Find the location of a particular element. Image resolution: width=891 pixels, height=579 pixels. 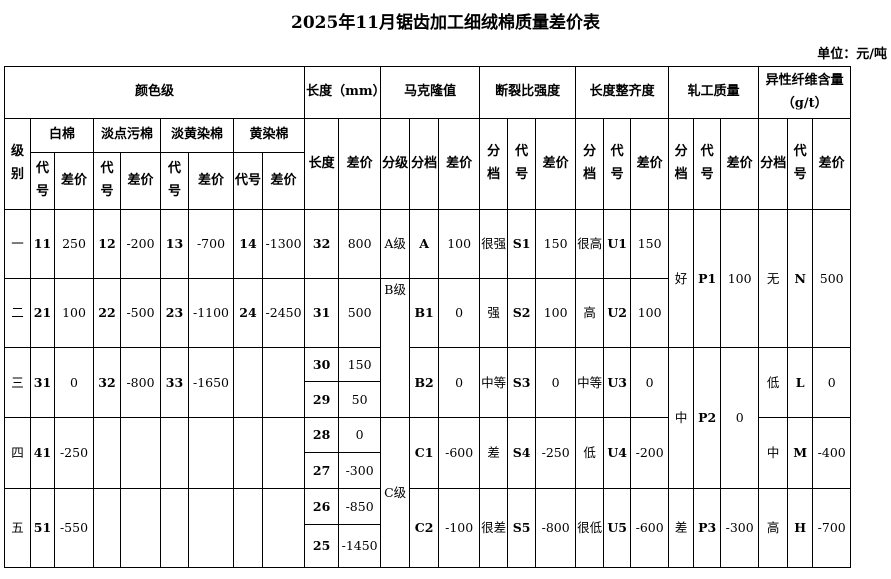

column-header: 长度整齐度 is located at coordinates (622, 92).